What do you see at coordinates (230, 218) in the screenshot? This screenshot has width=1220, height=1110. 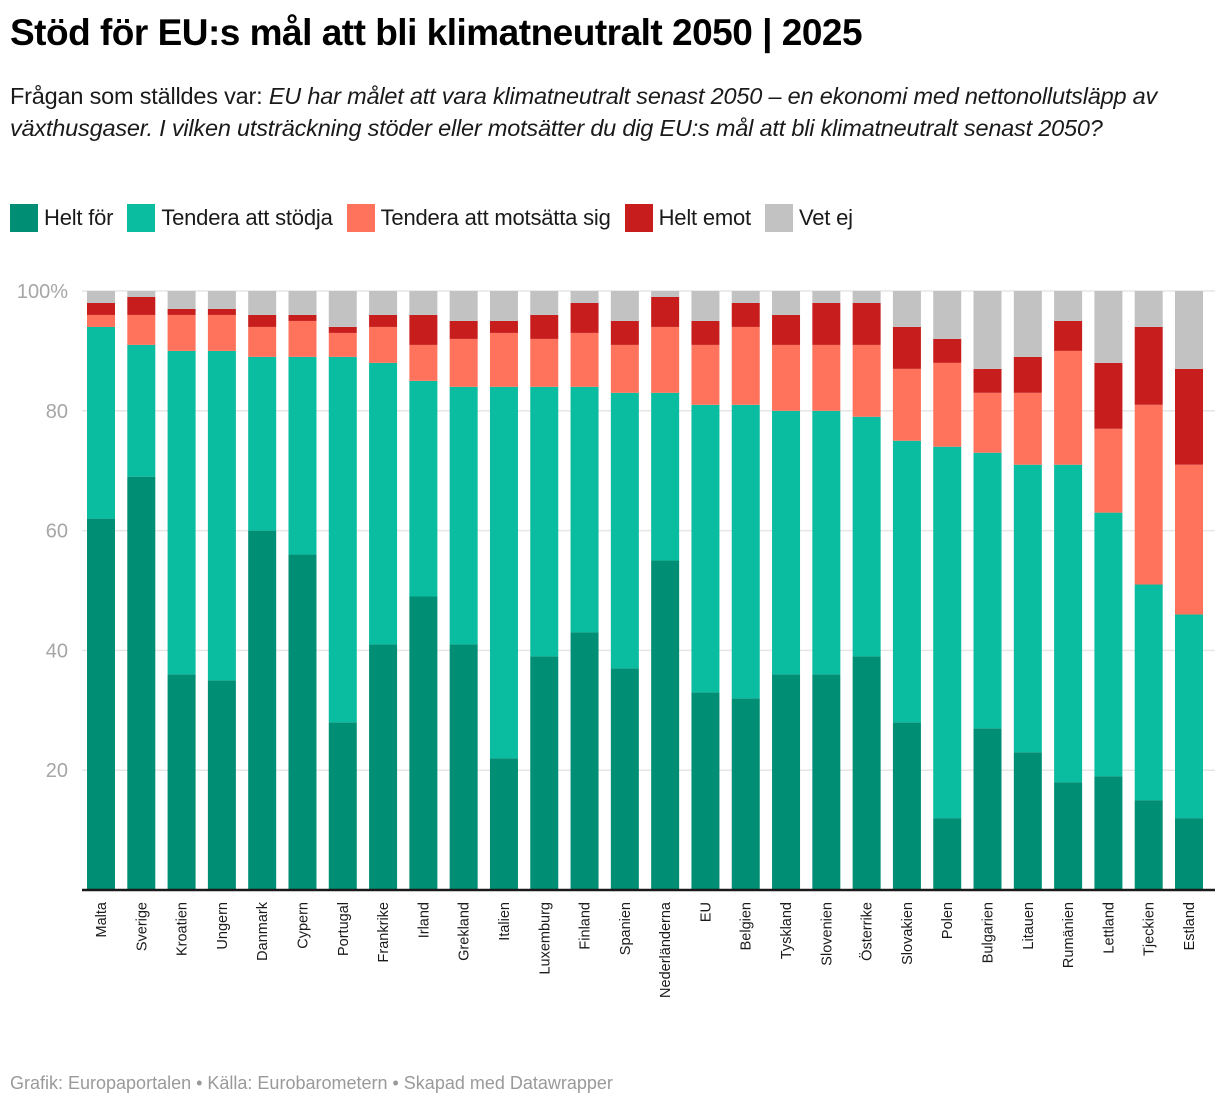 I see `legend-item-tendera-att-stodja: Tendera att stödja` at bounding box center [230, 218].